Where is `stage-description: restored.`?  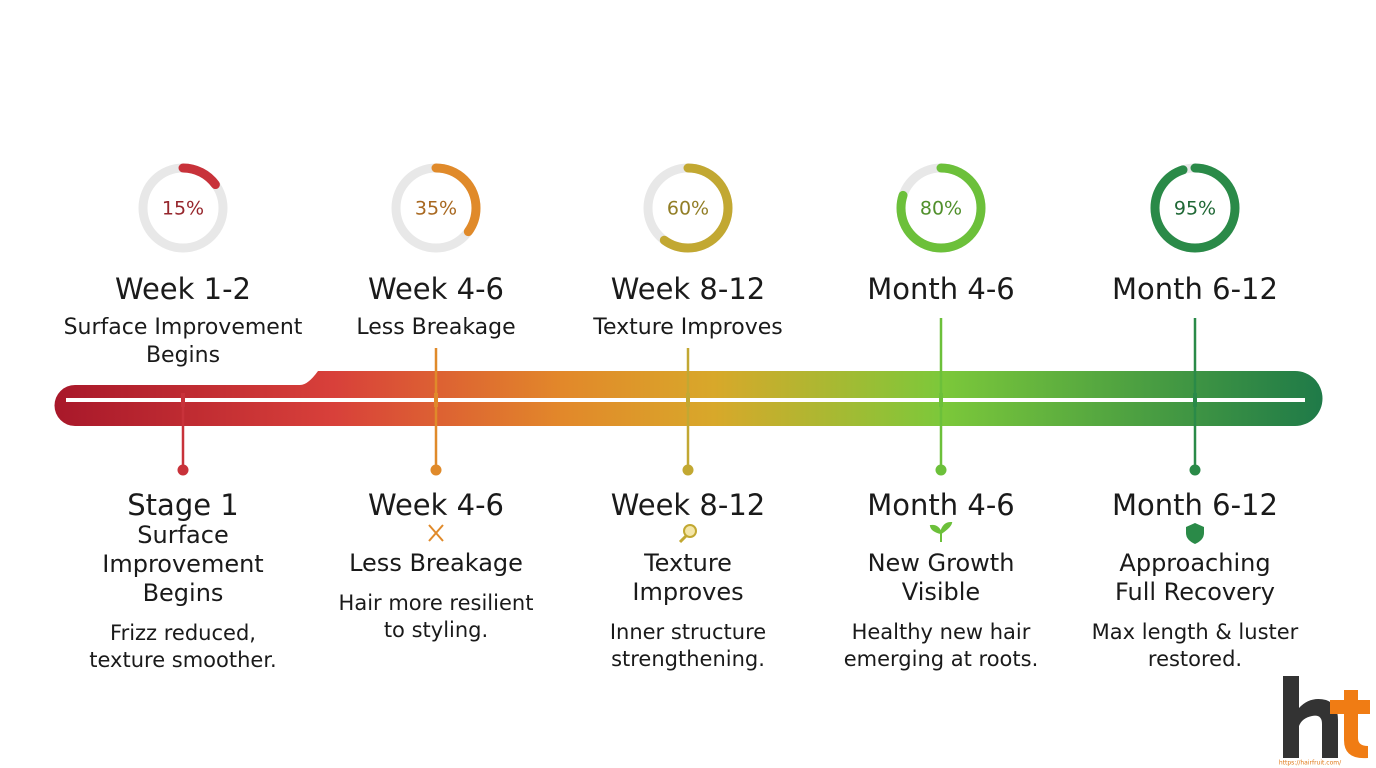
stage-description: restored. is located at coordinates (1195, 659).